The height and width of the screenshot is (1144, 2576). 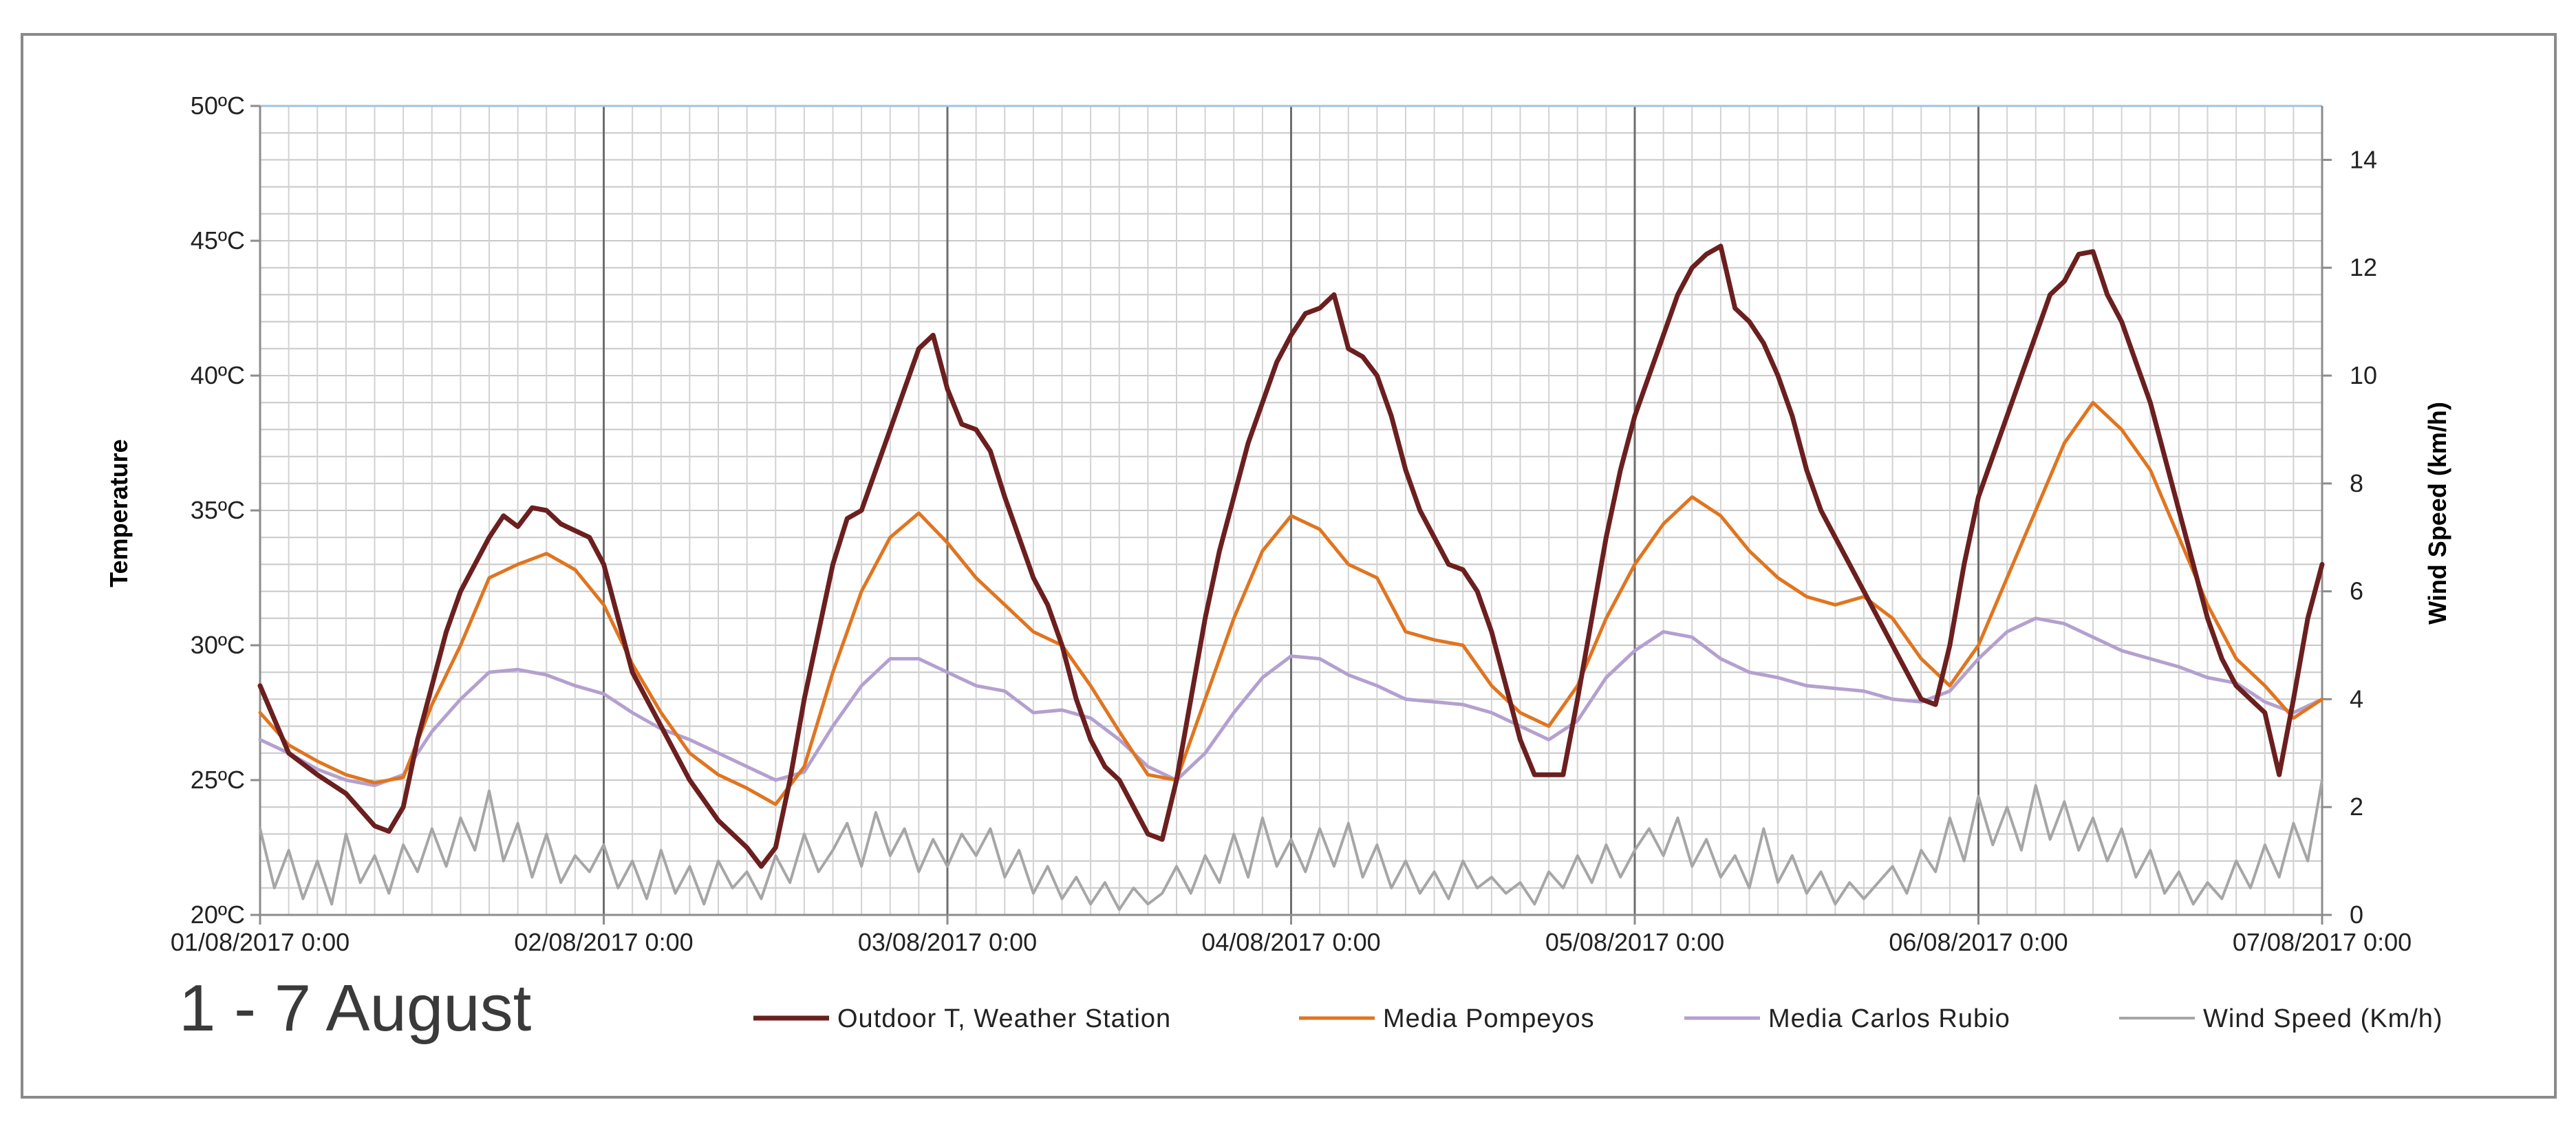 I want to click on x-tick-label: 02/08/2017 0:00, so click(x=603, y=942).